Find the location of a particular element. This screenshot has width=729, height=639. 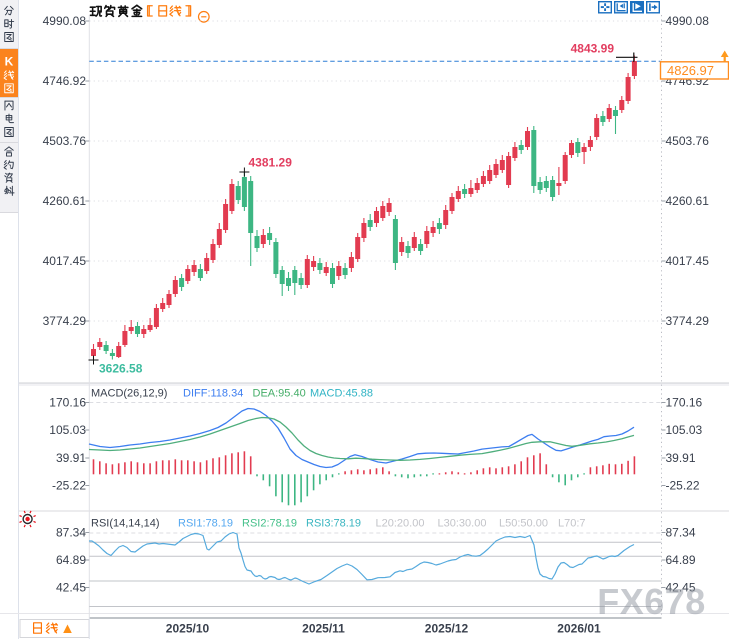

svg-text: RSI2:78.19 is located at coordinates (269, 524).